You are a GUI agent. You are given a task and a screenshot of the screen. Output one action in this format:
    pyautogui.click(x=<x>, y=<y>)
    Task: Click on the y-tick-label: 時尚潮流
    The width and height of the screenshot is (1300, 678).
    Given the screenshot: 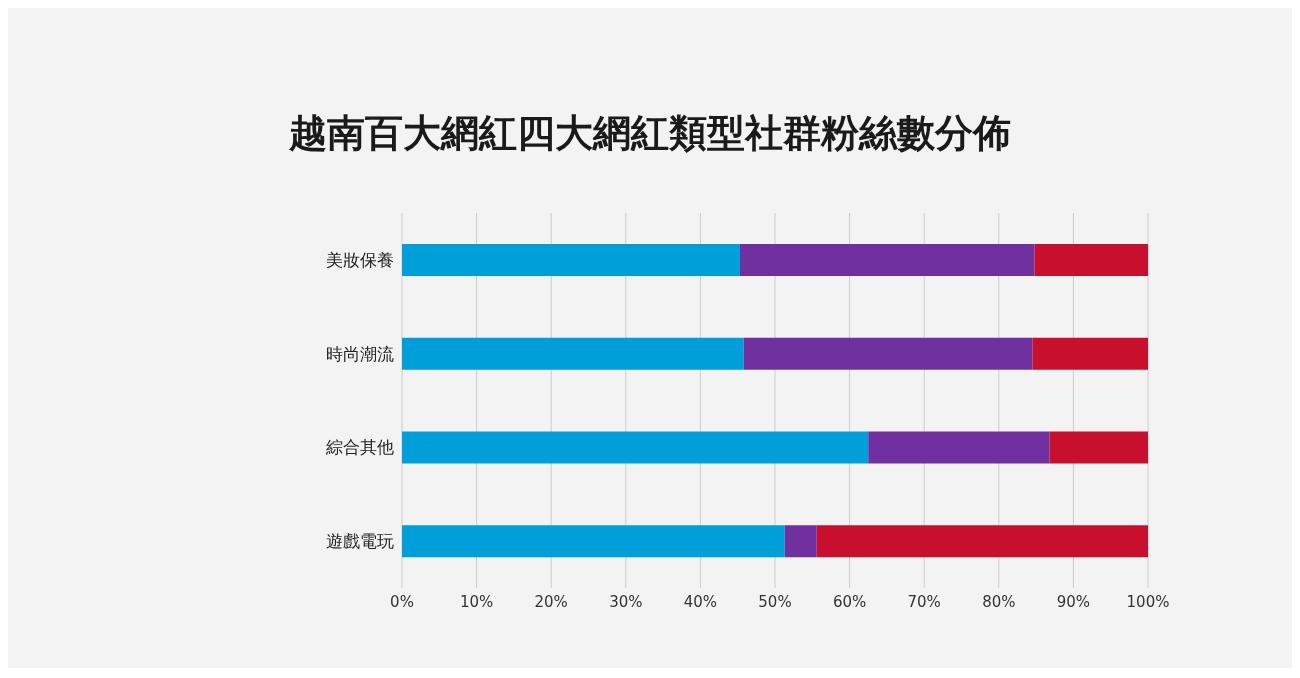 What is the action you would take?
    pyautogui.click(x=360, y=353)
    